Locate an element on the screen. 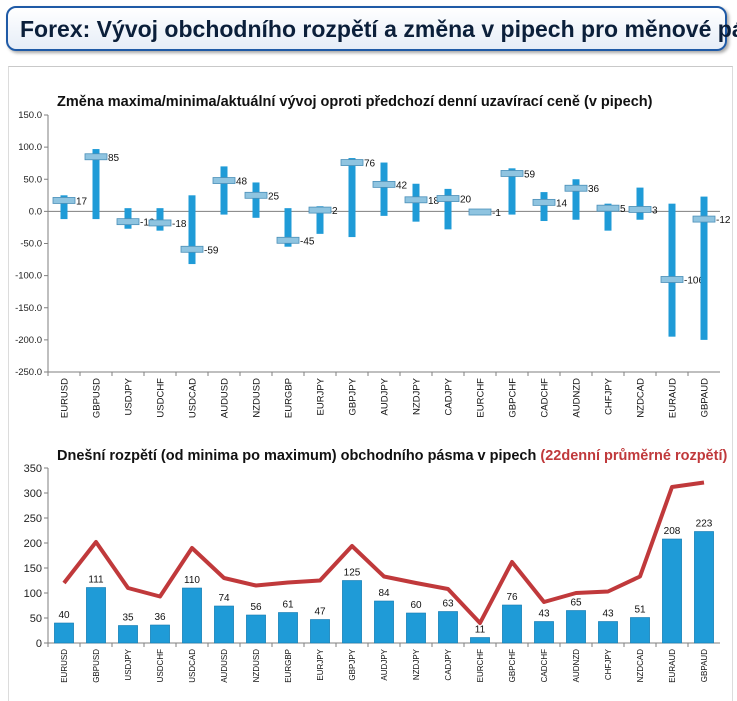 This screenshot has width=737, height=701. chart2-y-tick-label: 300 is located at coordinates (33, 494).